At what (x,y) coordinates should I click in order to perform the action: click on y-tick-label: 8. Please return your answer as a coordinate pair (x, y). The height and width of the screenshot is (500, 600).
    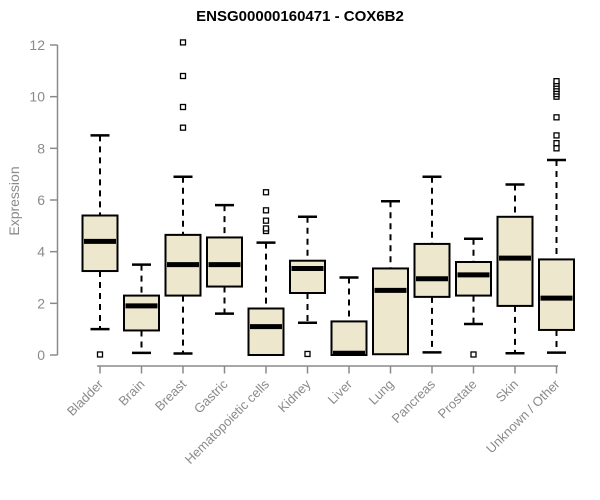
    Looking at the image, I should click on (41, 148).